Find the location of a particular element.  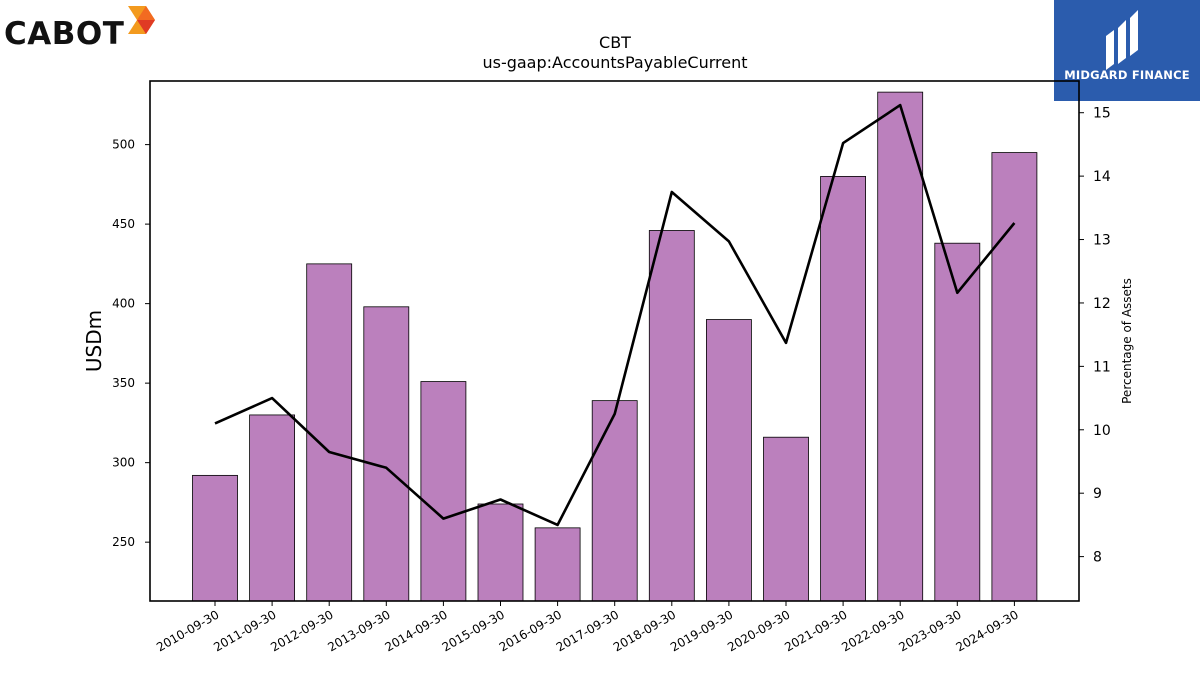

x-tick-label: 2024-09-30 is located at coordinates (986, 630).